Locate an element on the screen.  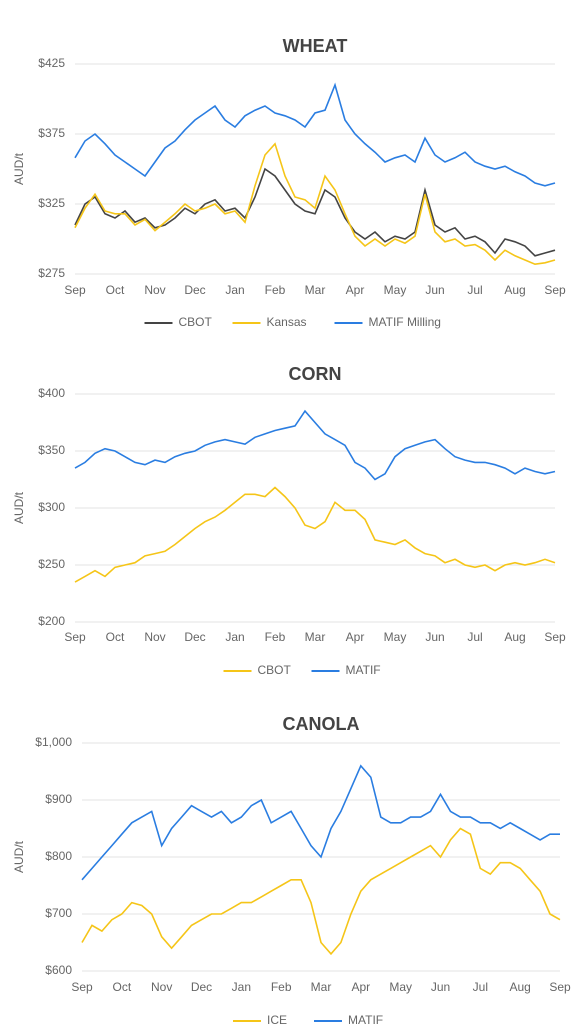
chart-title: CANOLA is located at coordinates (321, 724).